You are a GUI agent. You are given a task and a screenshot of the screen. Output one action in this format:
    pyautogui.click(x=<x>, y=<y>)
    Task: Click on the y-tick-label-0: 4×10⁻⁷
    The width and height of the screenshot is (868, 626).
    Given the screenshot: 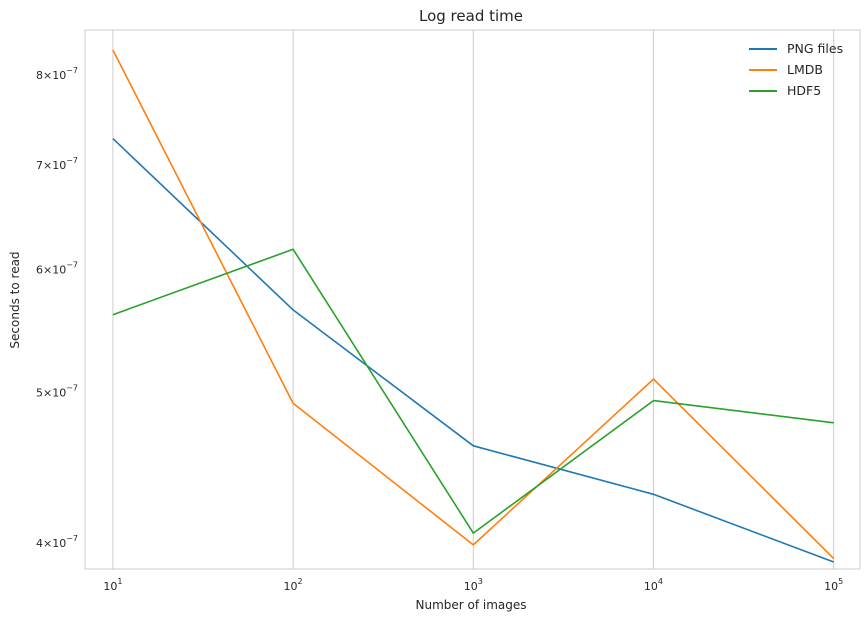 What is the action you would take?
    pyautogui.click(x=57, y=542)
    